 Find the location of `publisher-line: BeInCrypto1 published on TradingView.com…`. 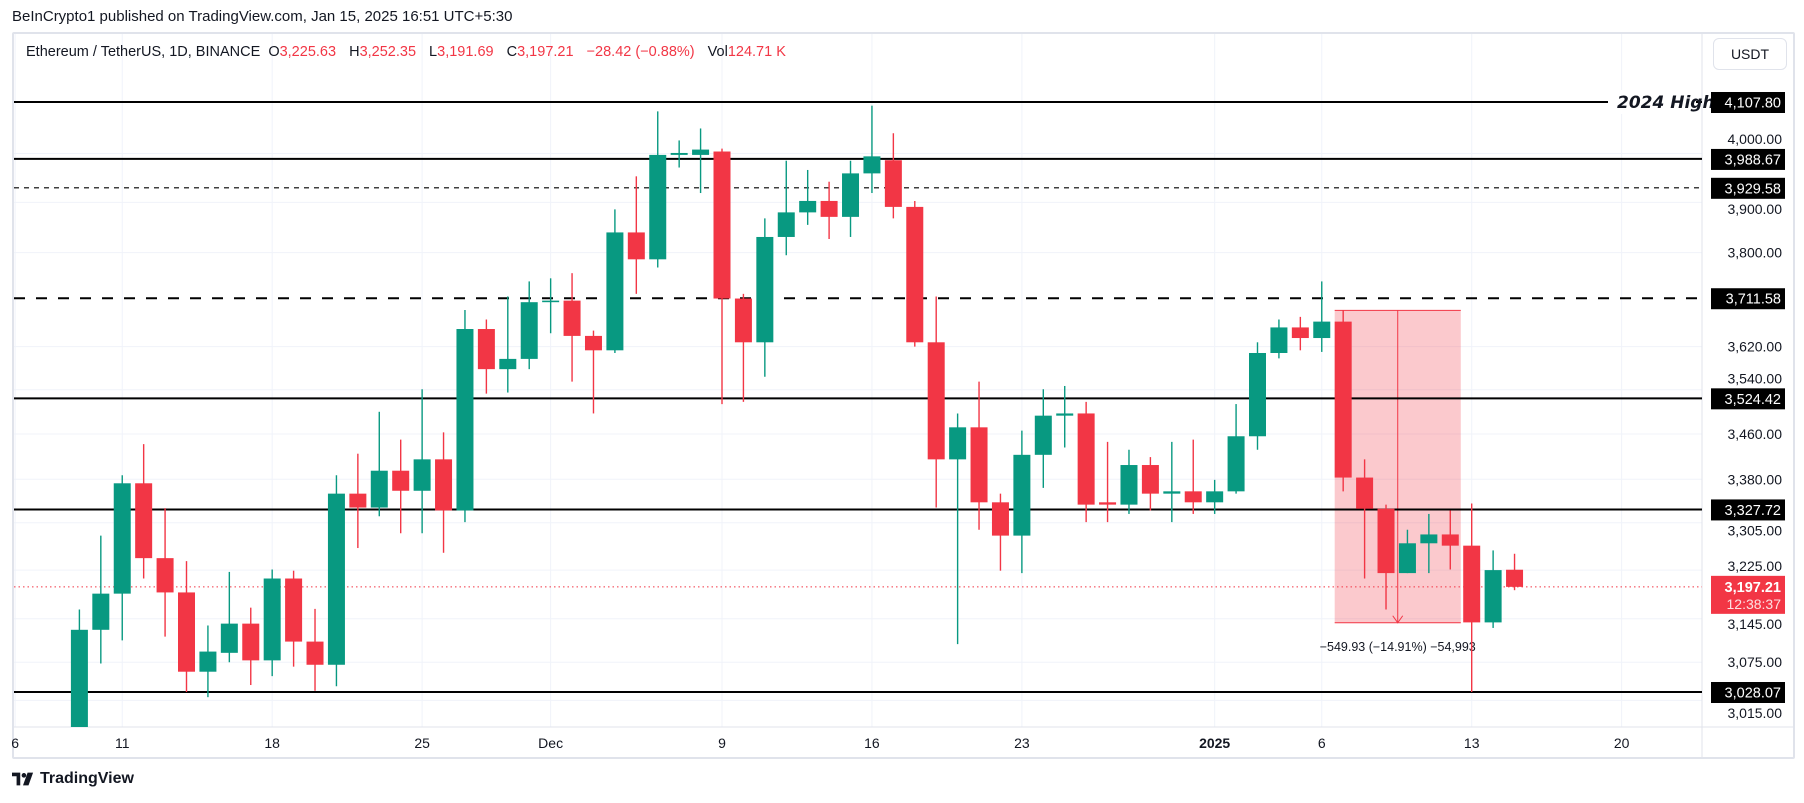

publisher-line: BeInCrypto1 published on TradingView.com… is located at coordinates (262, 16).